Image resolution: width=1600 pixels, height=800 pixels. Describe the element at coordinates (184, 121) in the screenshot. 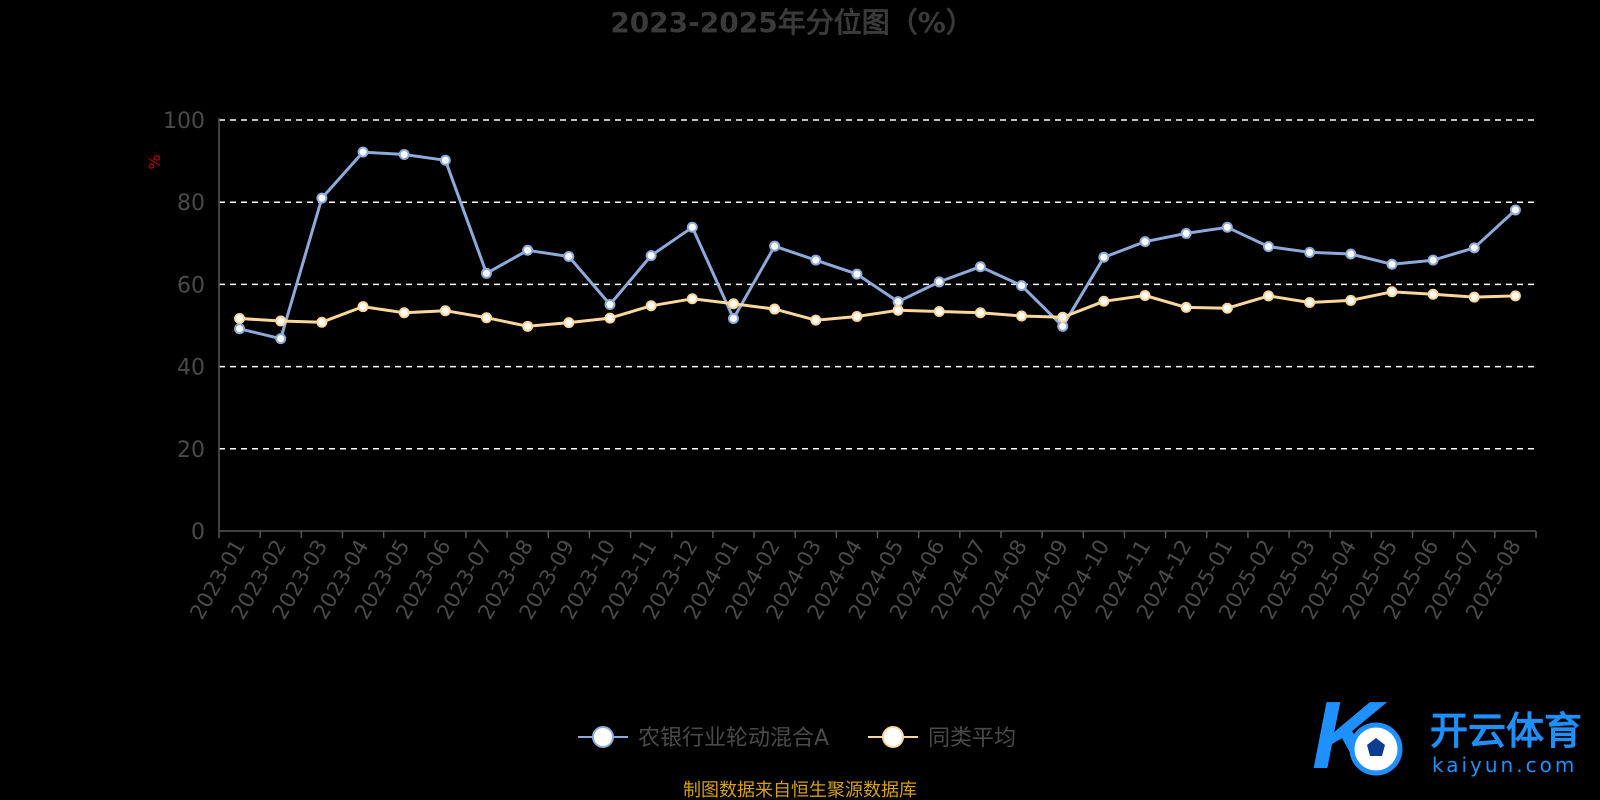

I see `y-tick-label: 100` at that location.